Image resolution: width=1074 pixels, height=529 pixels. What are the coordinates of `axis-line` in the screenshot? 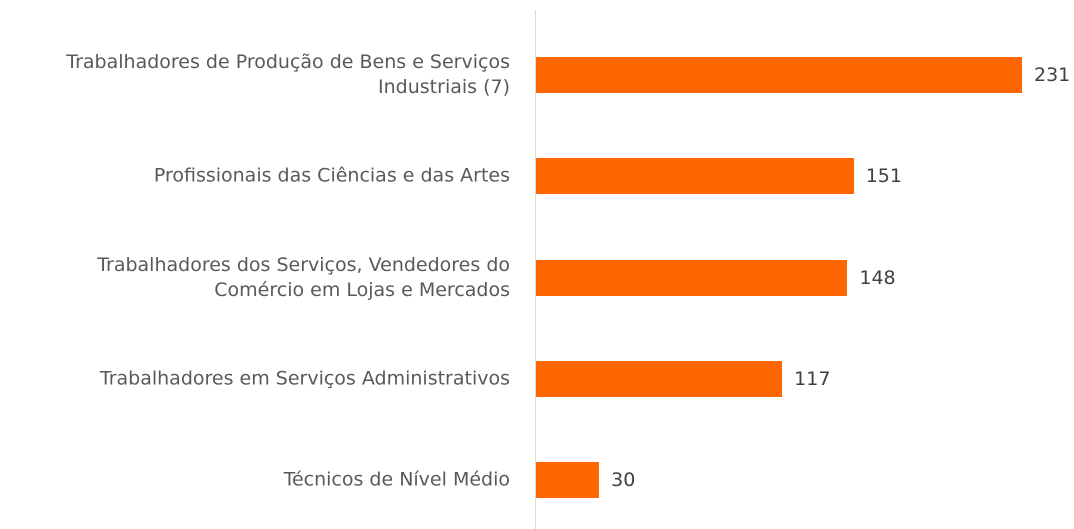 It's located at (535, 269).